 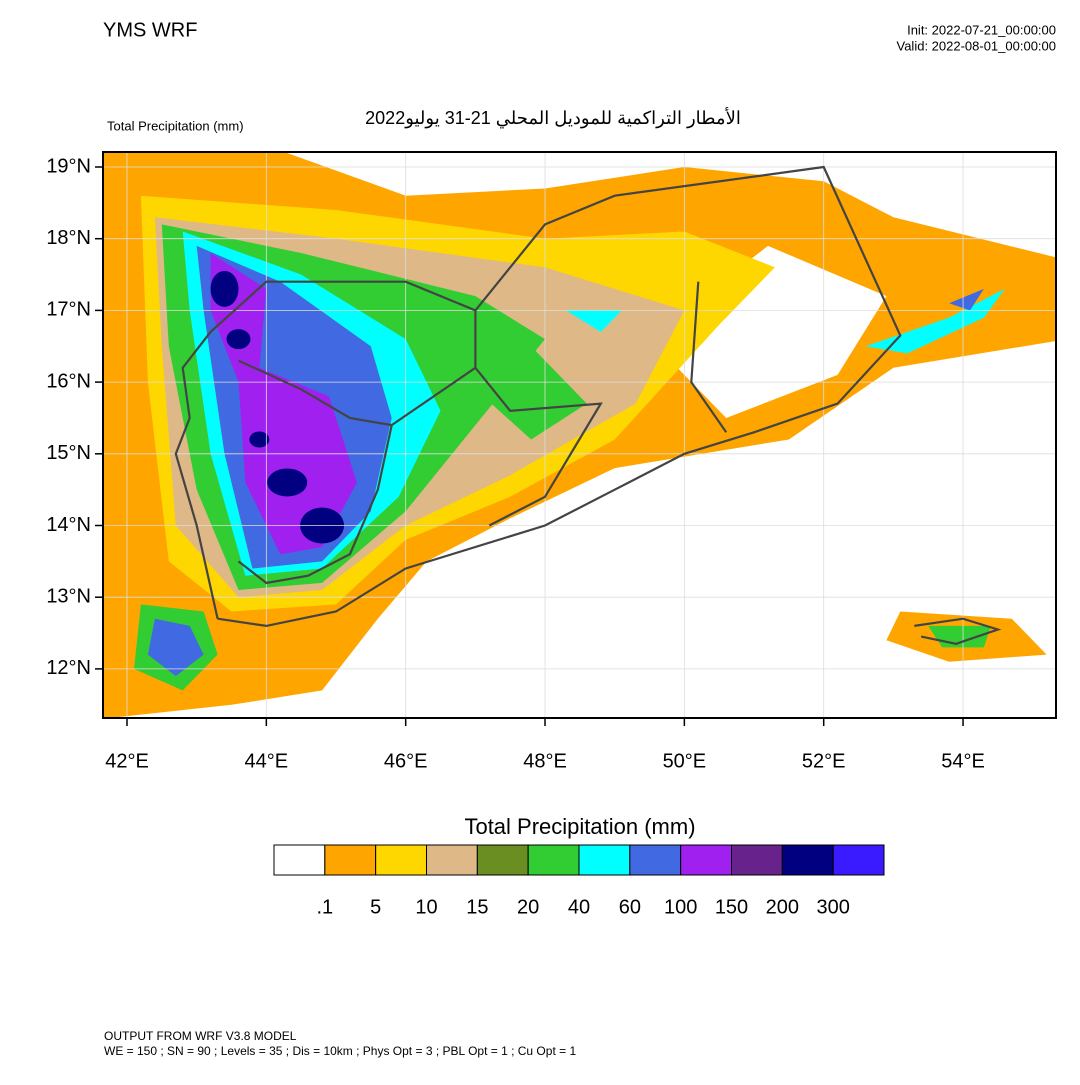 What do you see at coordinates (406, 761) in the screenshot?
I see `lon-label: 46°E` at bounding box center [406, 761].